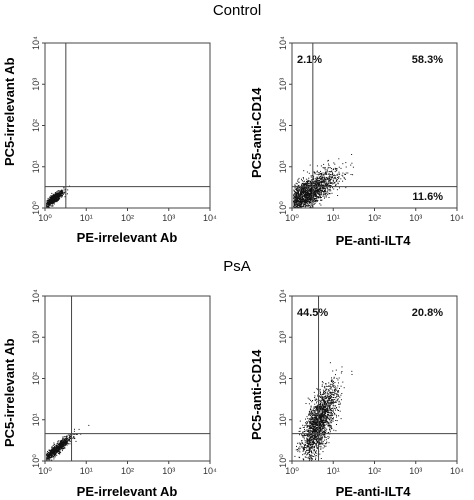 This screenshot has width=474, height=500. Describe the element at coordinates (373, 491) in the screenshot. I see `x-axis-label: PE-anti-ILT4` at that location.